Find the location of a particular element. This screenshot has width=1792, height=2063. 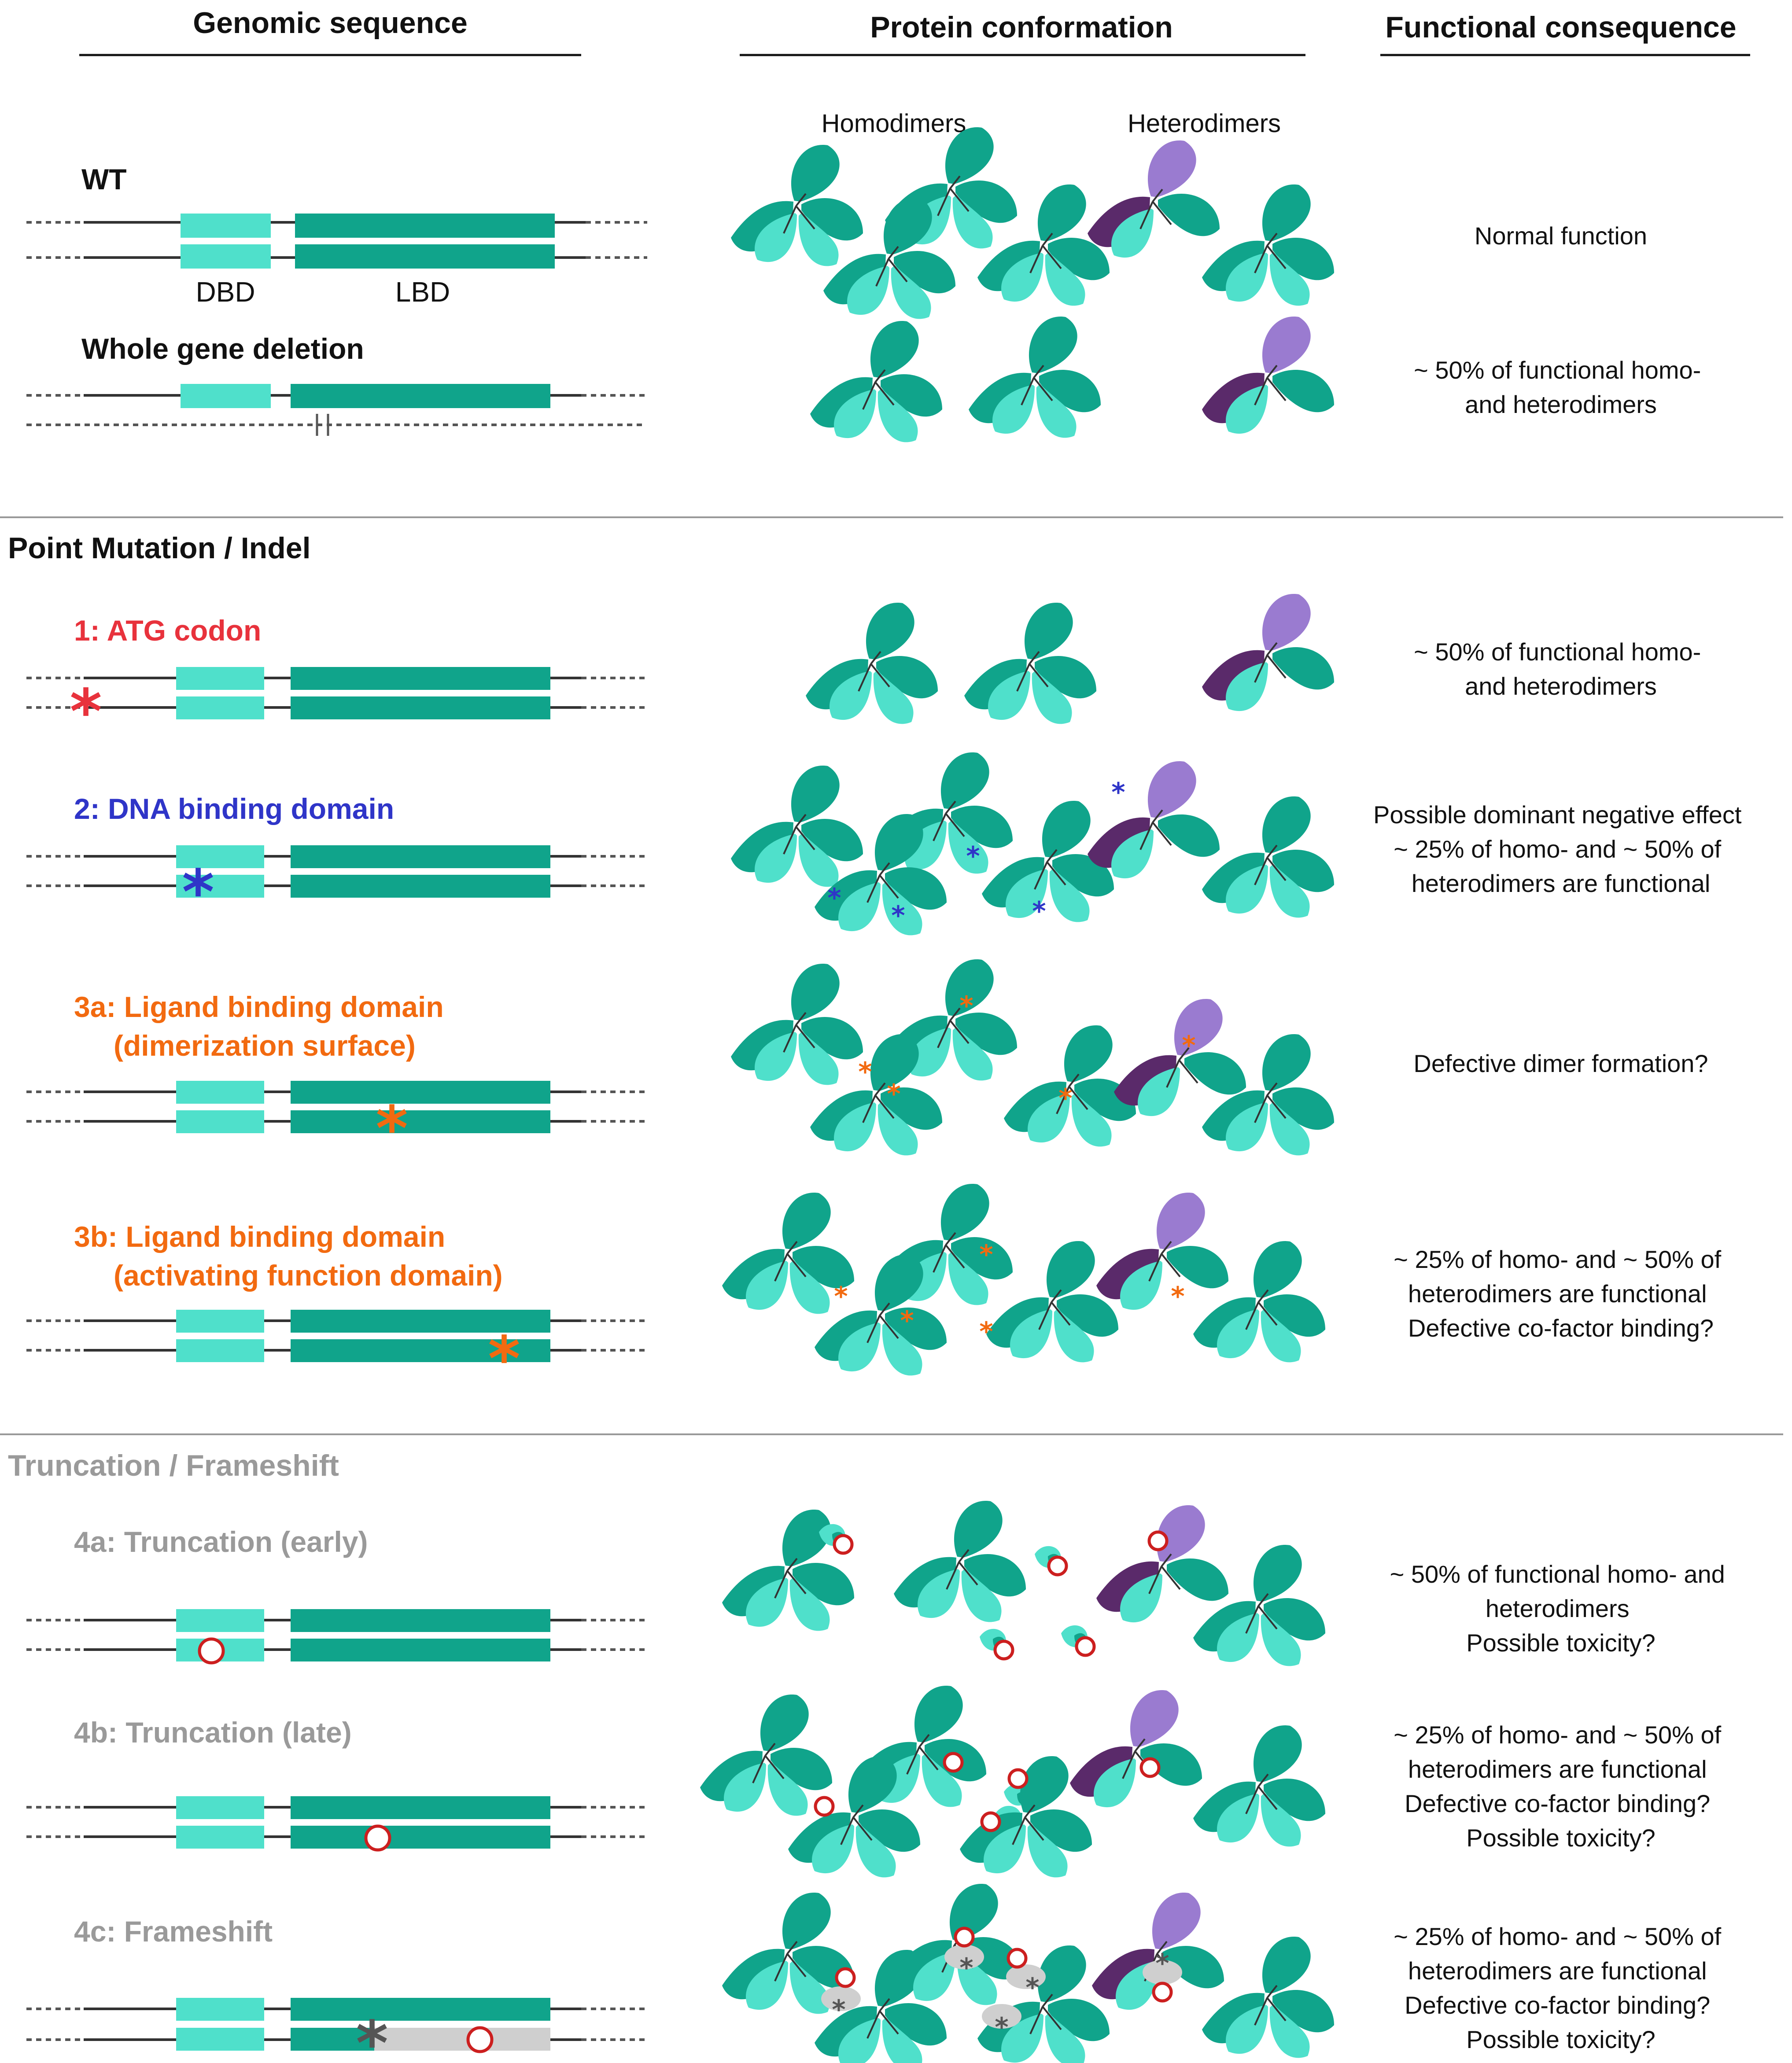

proteins-atg is located at coordinates (1070, 659).